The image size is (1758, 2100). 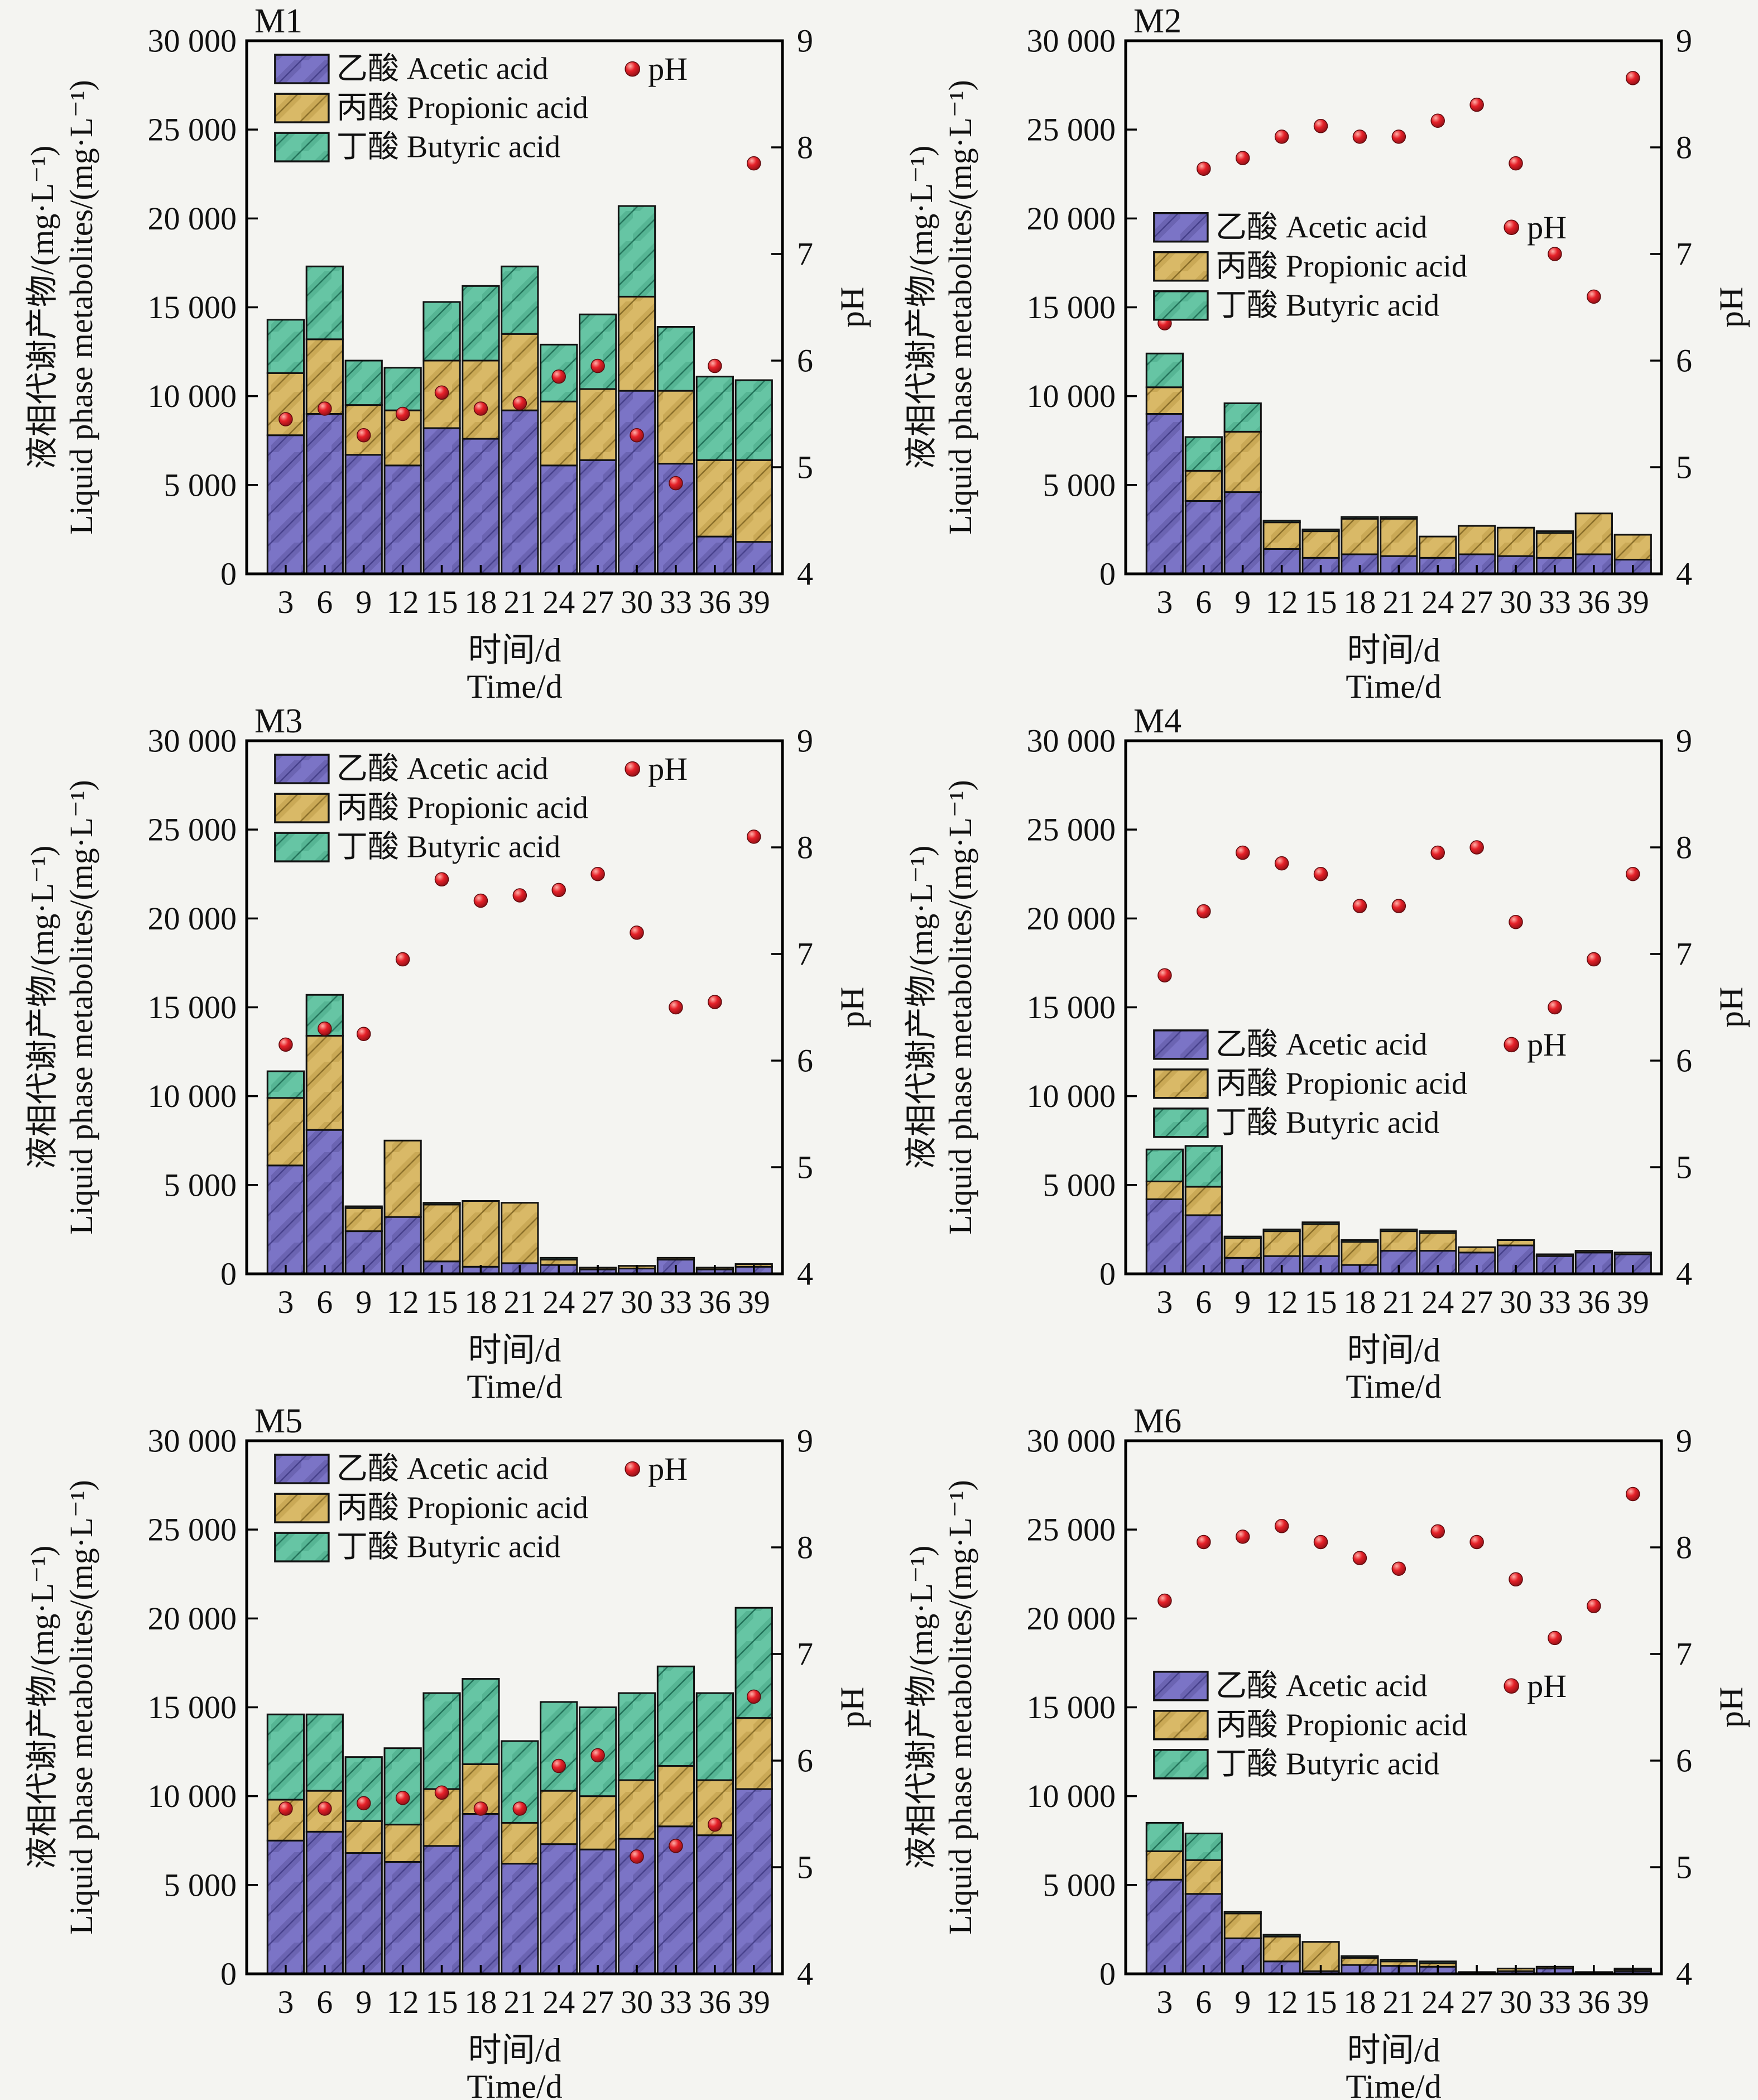 I want to click on y-axis-left: 0 5 000 10 000 15 000 20 000 25 000 30 000, so click(x=1082, y=307).